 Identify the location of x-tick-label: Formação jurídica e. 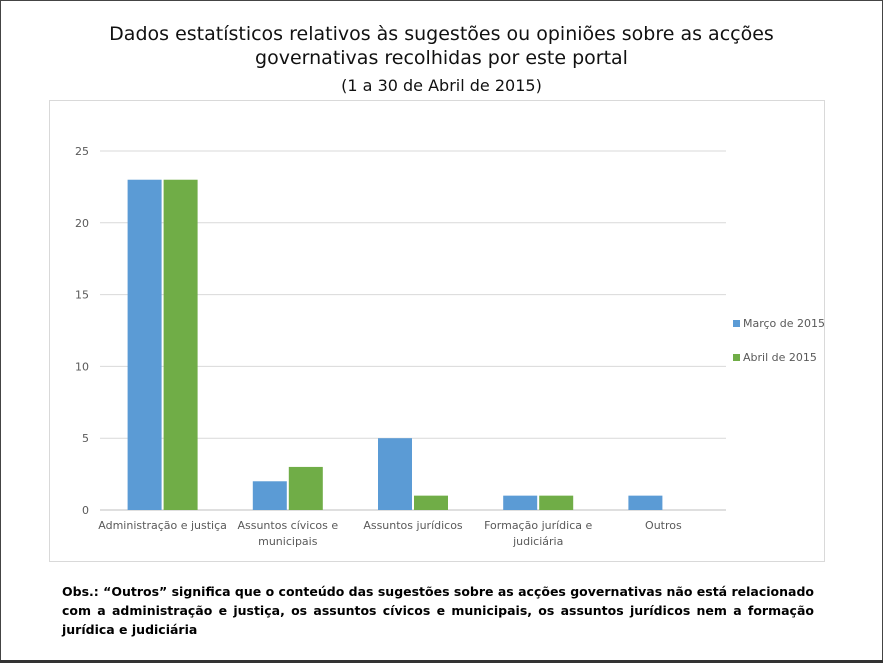
(538, 525).